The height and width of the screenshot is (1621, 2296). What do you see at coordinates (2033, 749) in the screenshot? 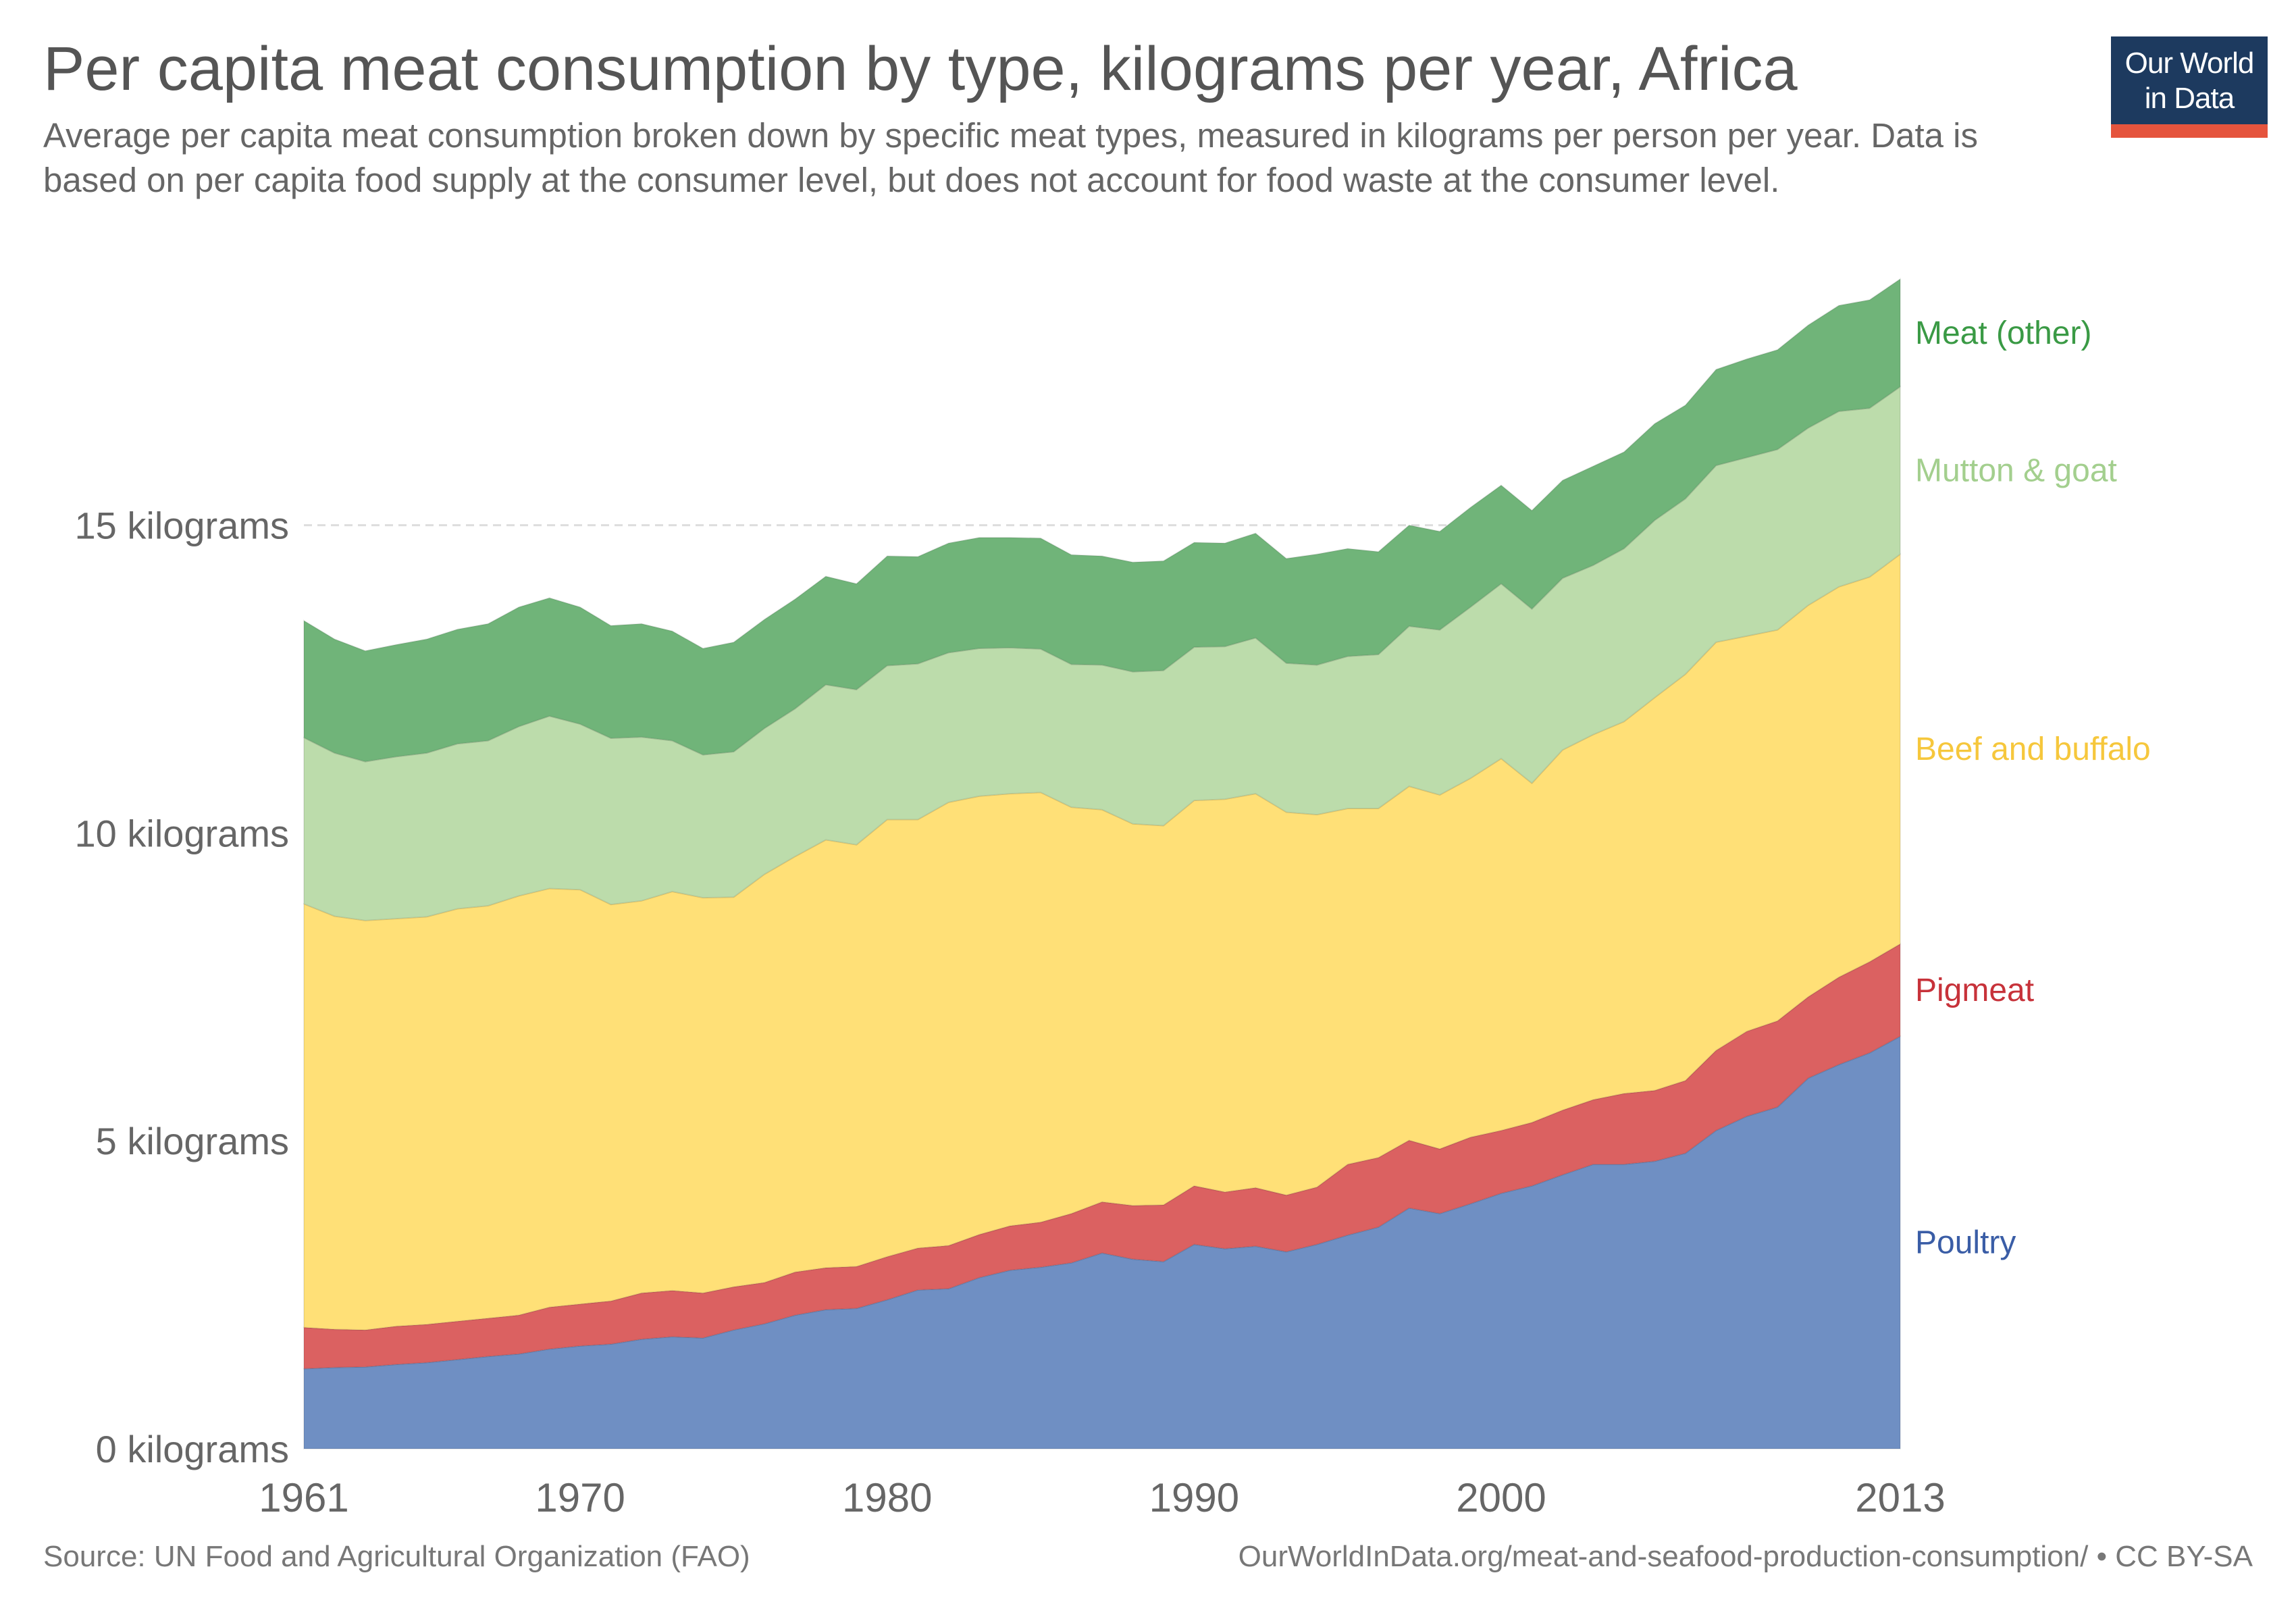
I see `series-label-beef: Beef and buffalo` at bounding box center [2033, 749].